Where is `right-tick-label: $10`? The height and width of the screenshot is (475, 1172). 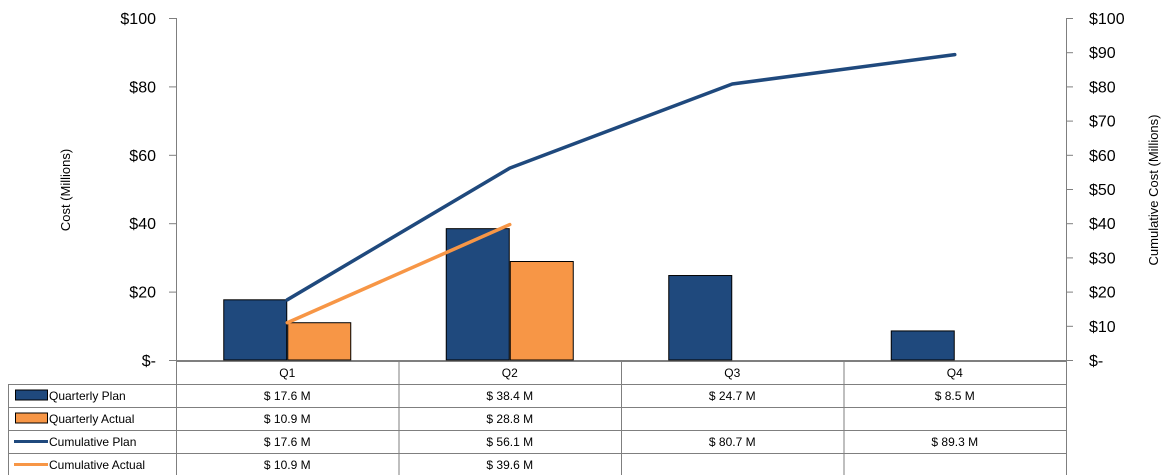
right-tick-label: $10 is located at coordinates (1102, 327).